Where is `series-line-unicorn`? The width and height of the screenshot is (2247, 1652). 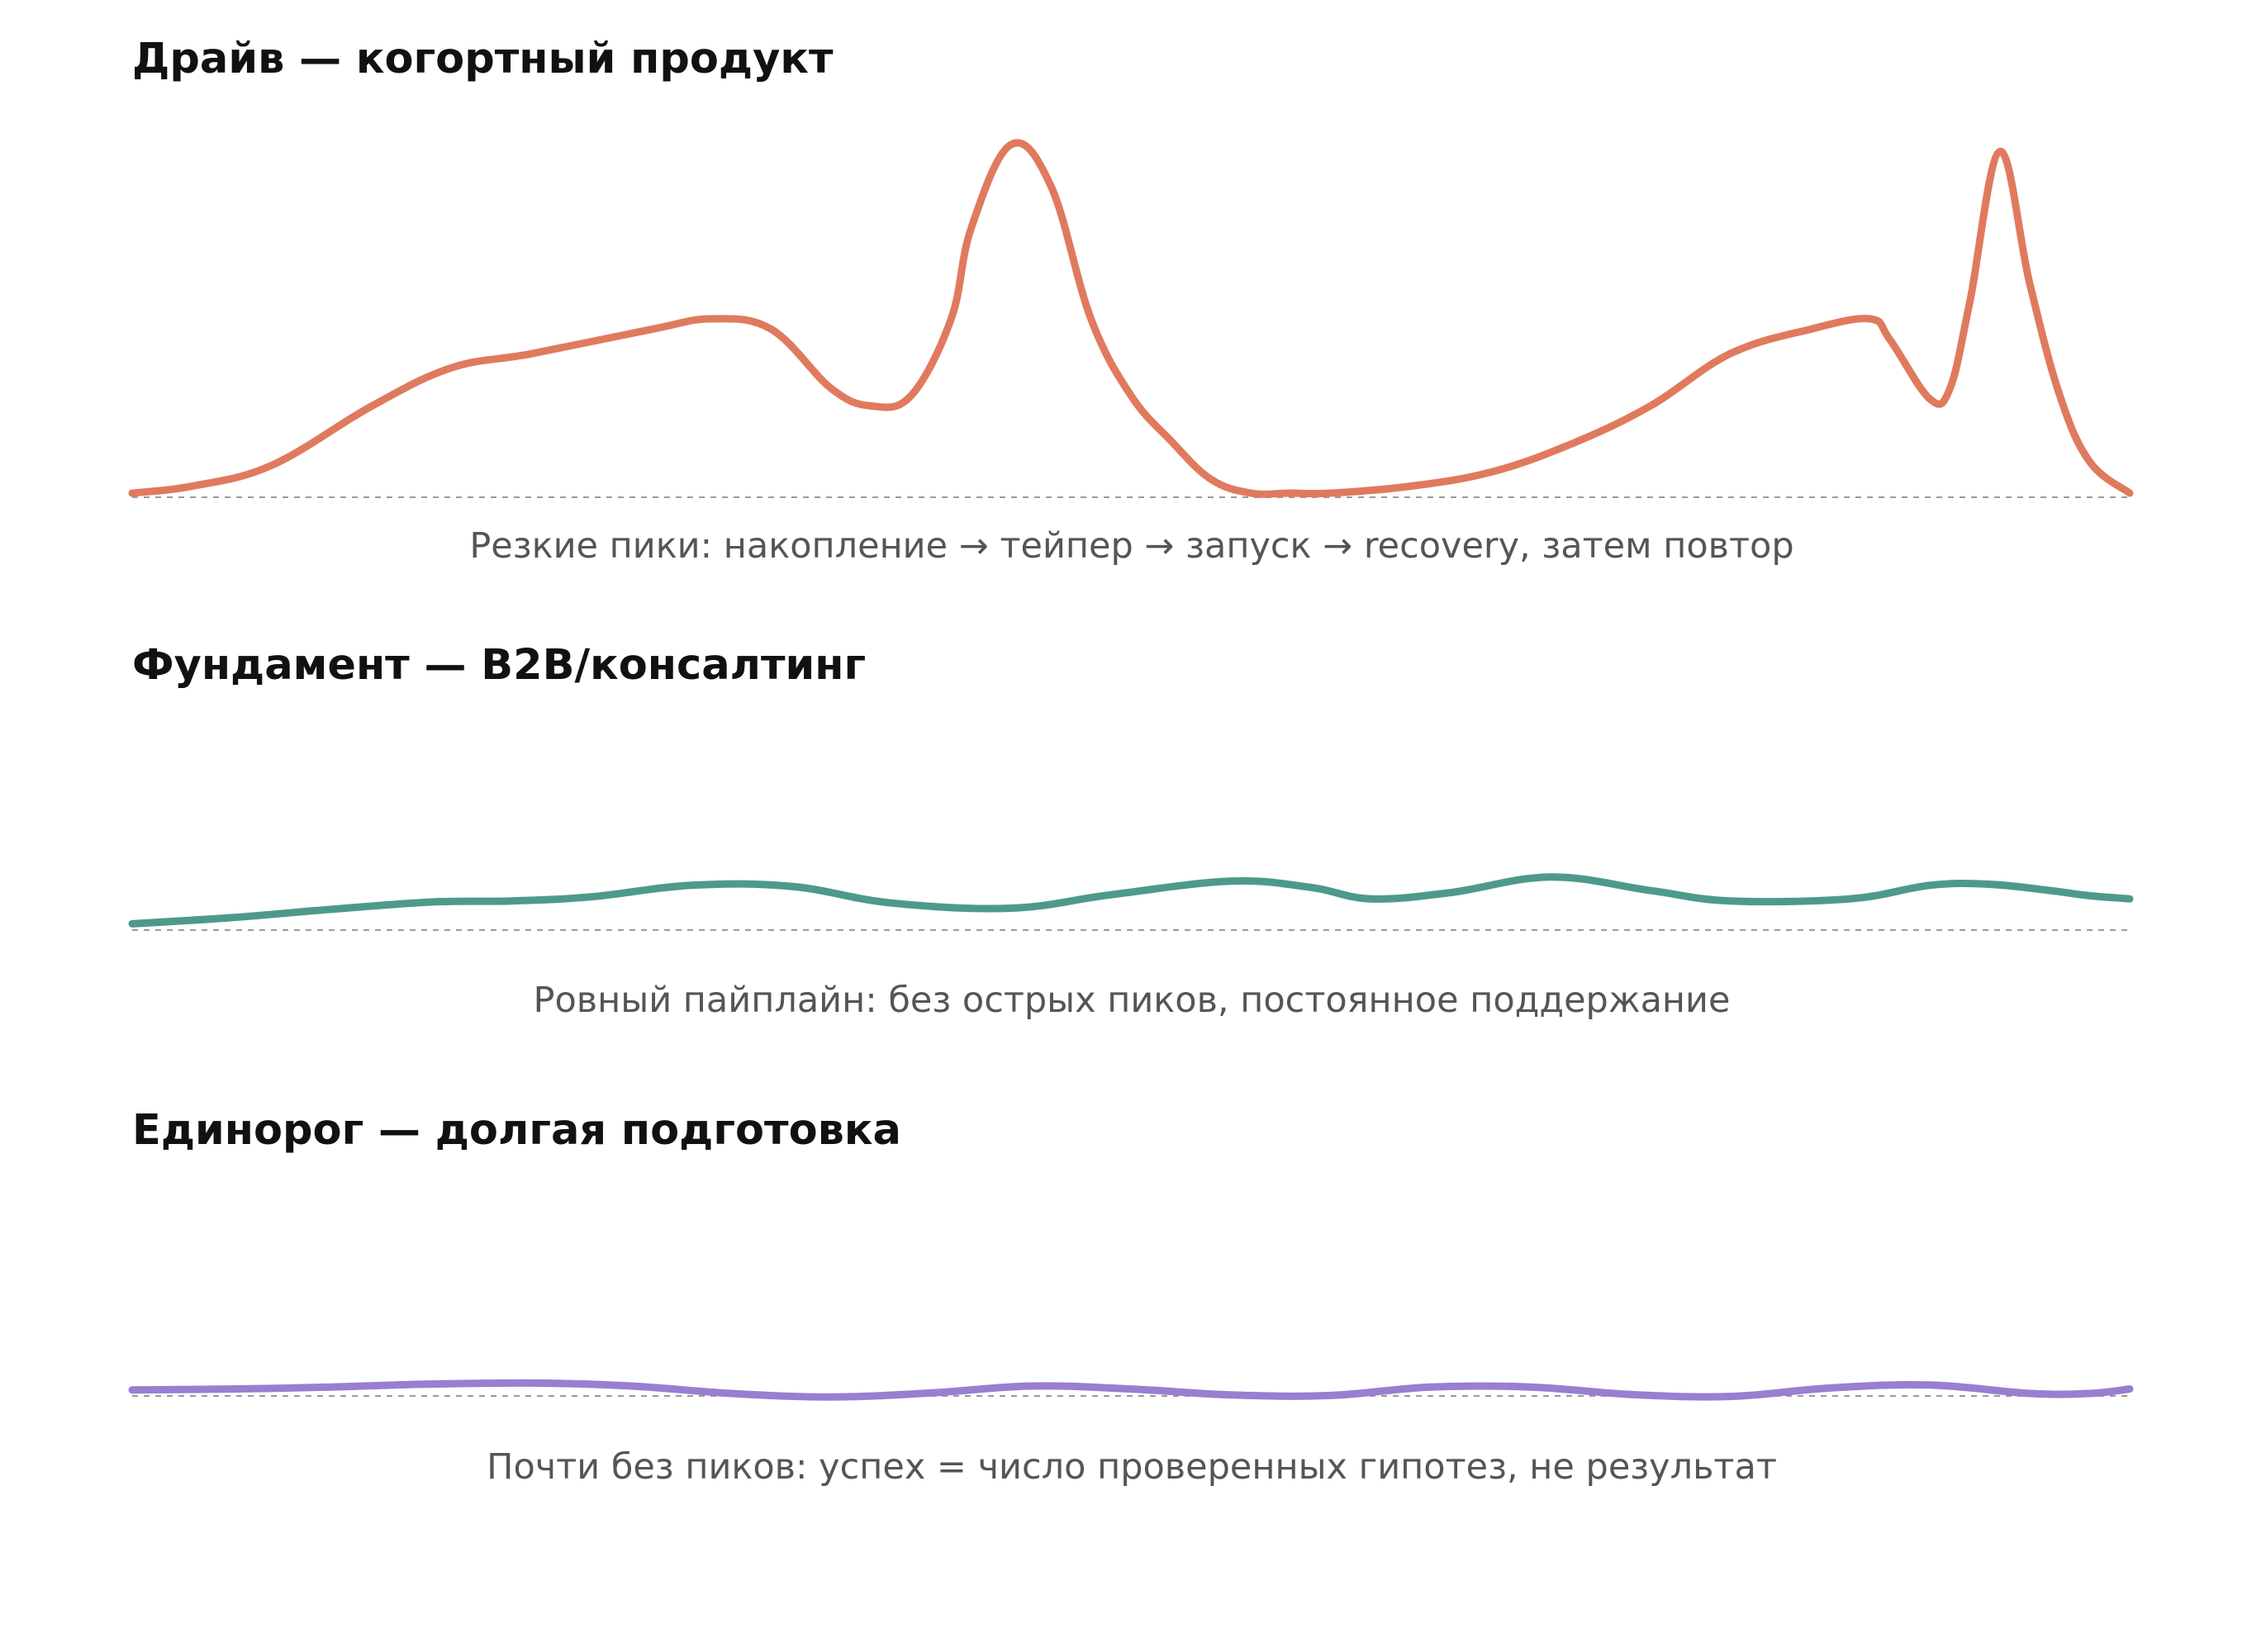
series-line-unicorn is located at coordinates (1131, 1390).